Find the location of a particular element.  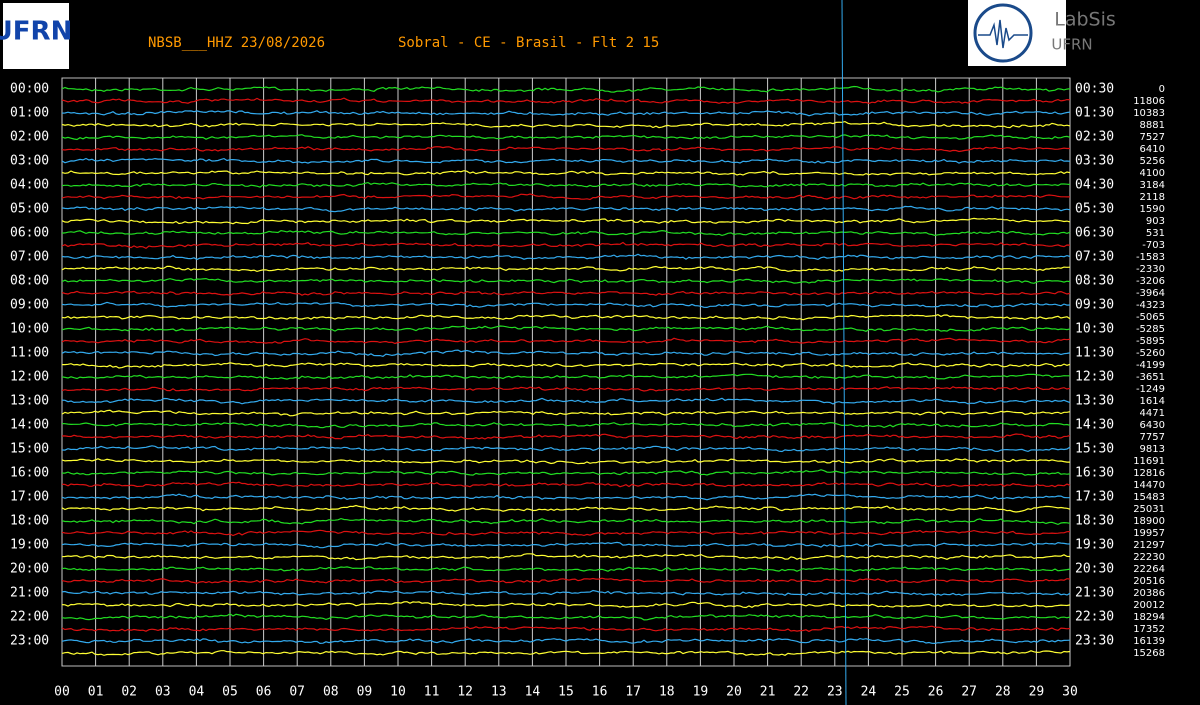

offset-label: -703 is located at coordinates (1153, 245).